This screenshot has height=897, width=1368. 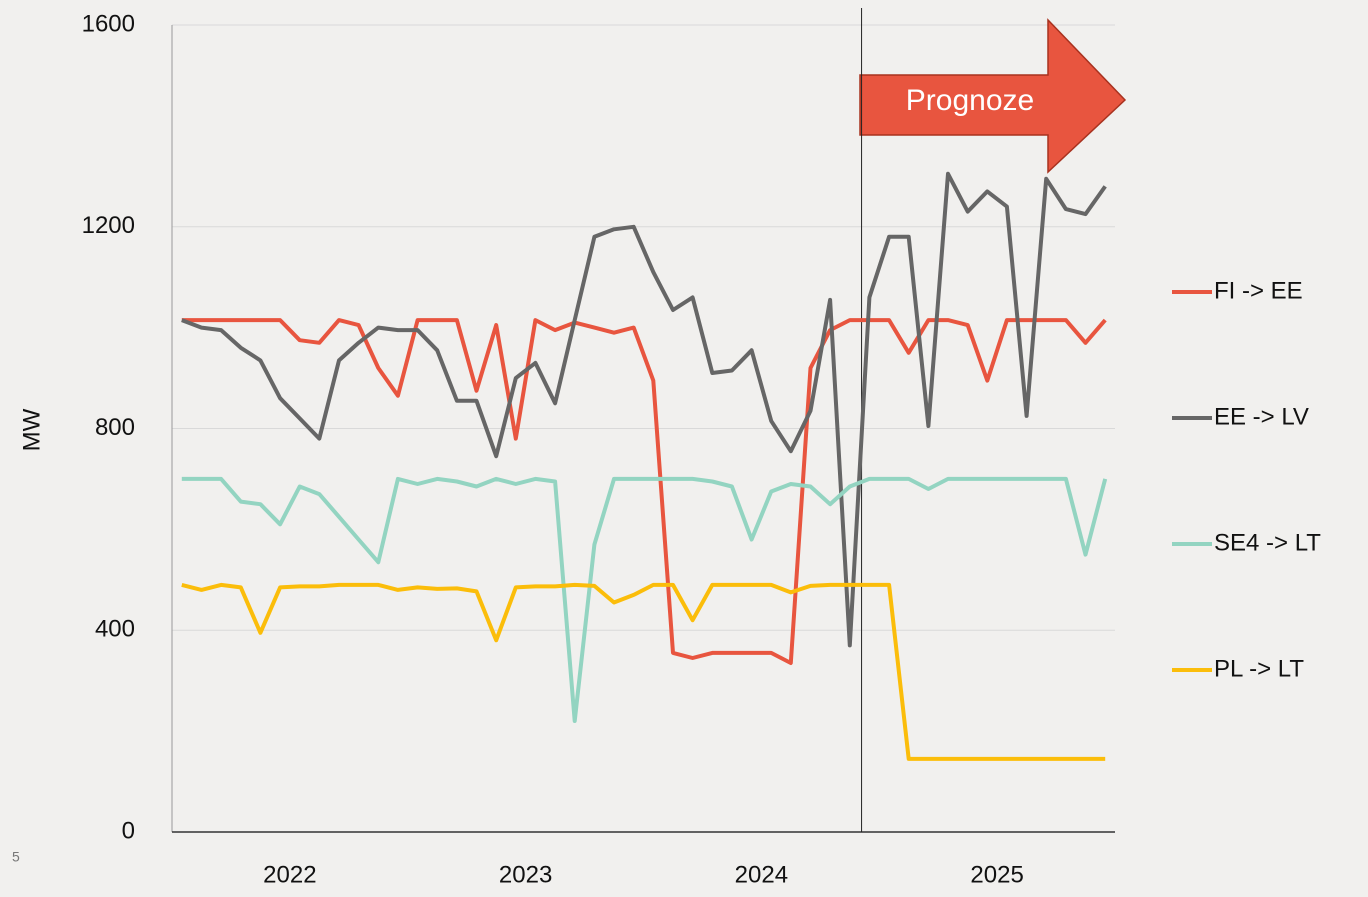 What do you see at coordinates (643, 671) in the screenshot?
I see `series-line` at bounding box center [643, 671].